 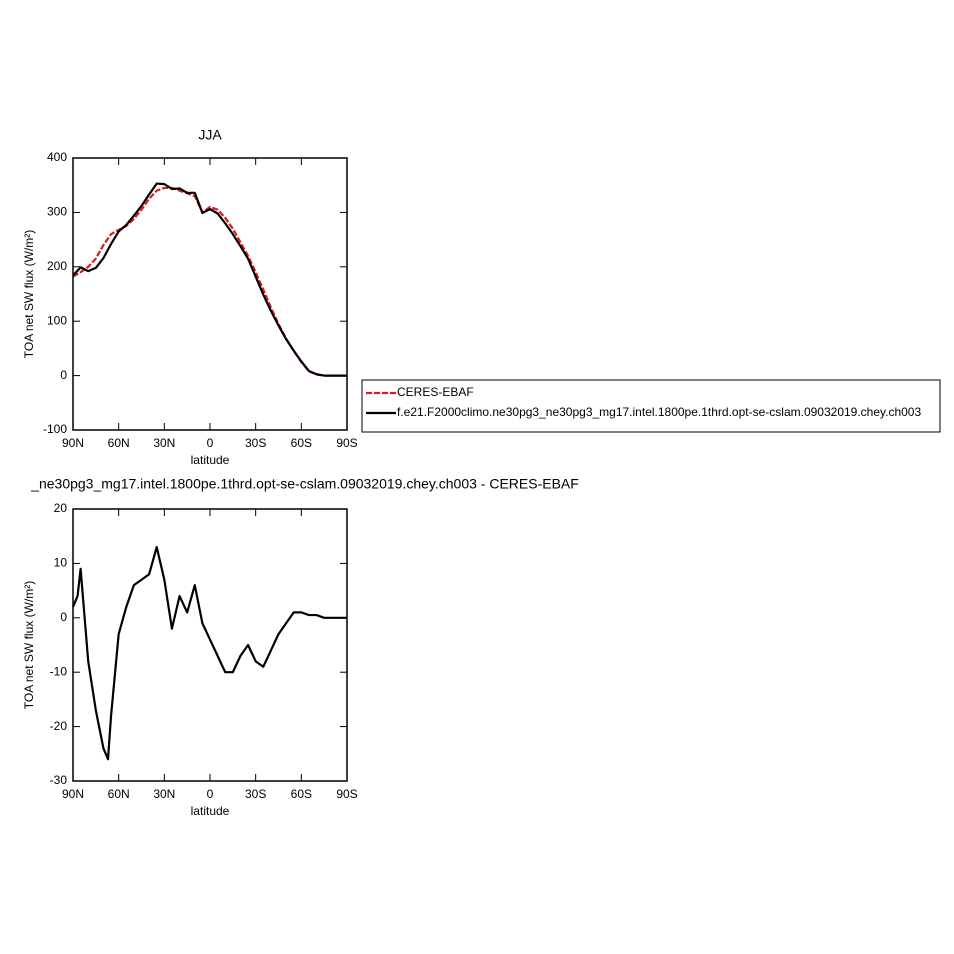 What do you see at coordinates (61, 508) in the screenshot?
I see `y-tick-label: 20` at bounding box center [61, 508].